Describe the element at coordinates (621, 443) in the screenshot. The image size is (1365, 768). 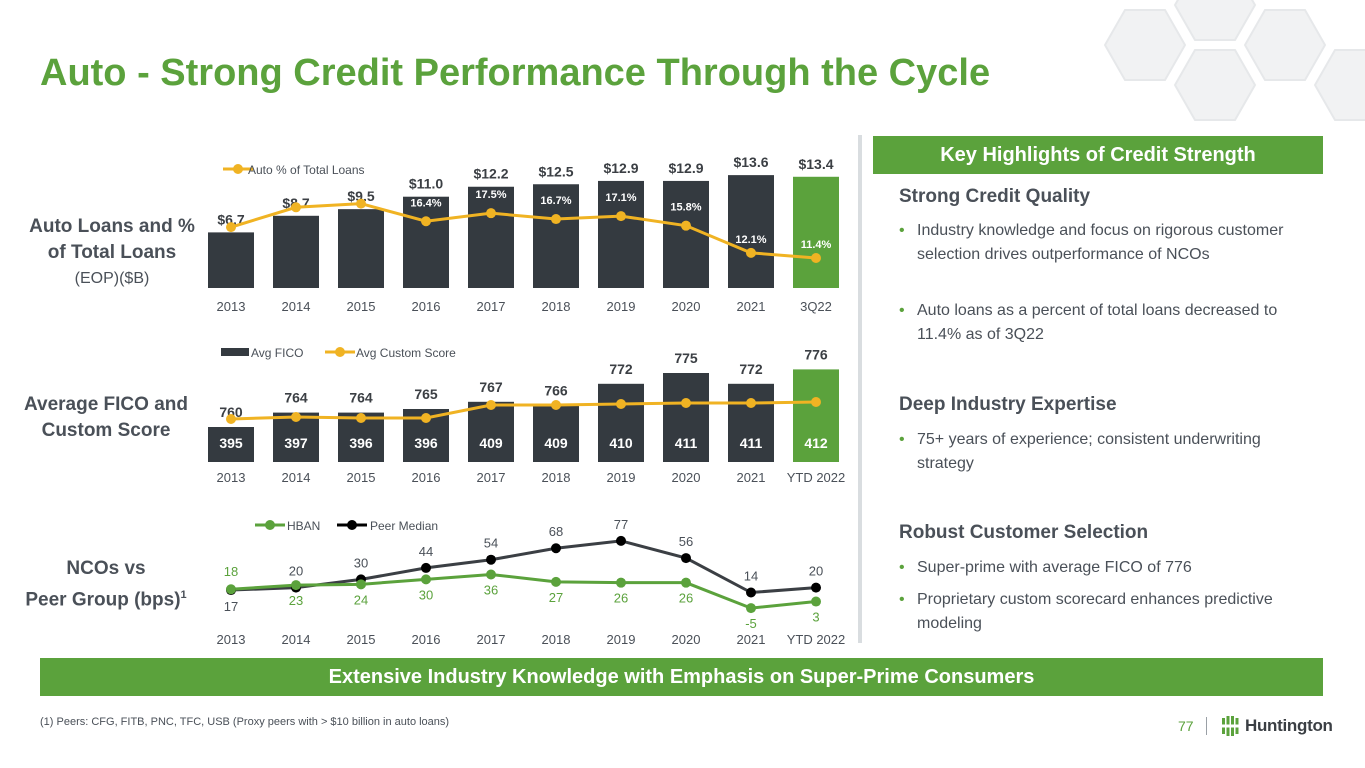
I see `line-value-label: 410` at that location.